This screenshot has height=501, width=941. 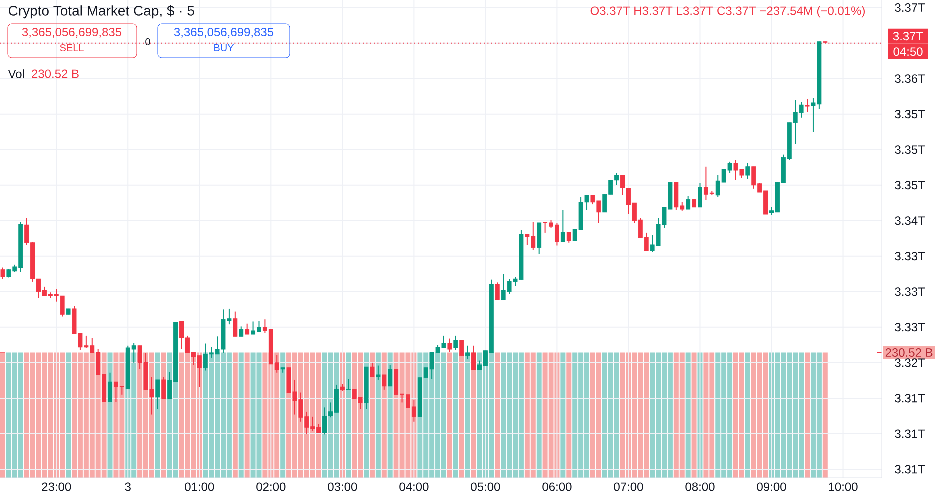 What do you see at coordinates (700, 487) in the screenshot?
I see `x-tick-label: 08:00` at bounding box center [700, 487].